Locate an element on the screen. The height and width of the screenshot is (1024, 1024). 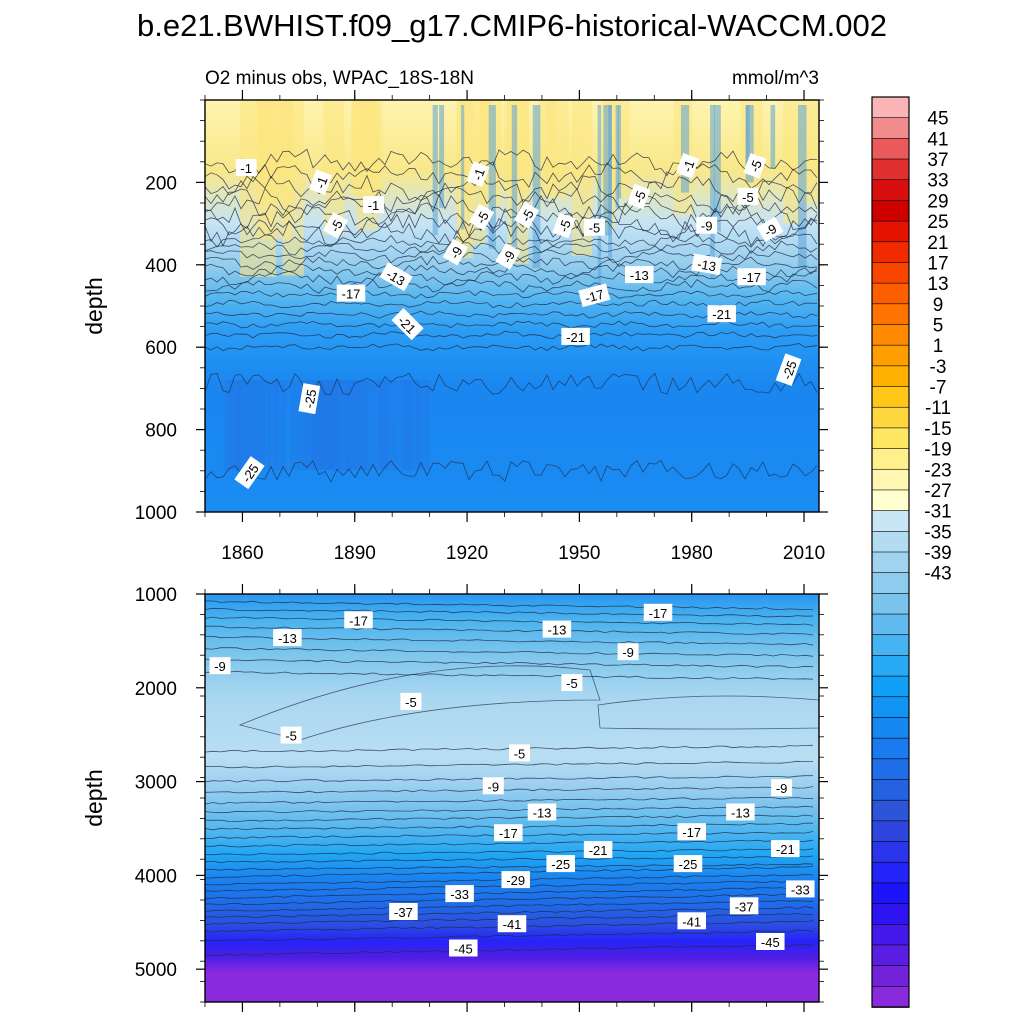
contour-label-text: -37 is located at coordinates (403, 912).